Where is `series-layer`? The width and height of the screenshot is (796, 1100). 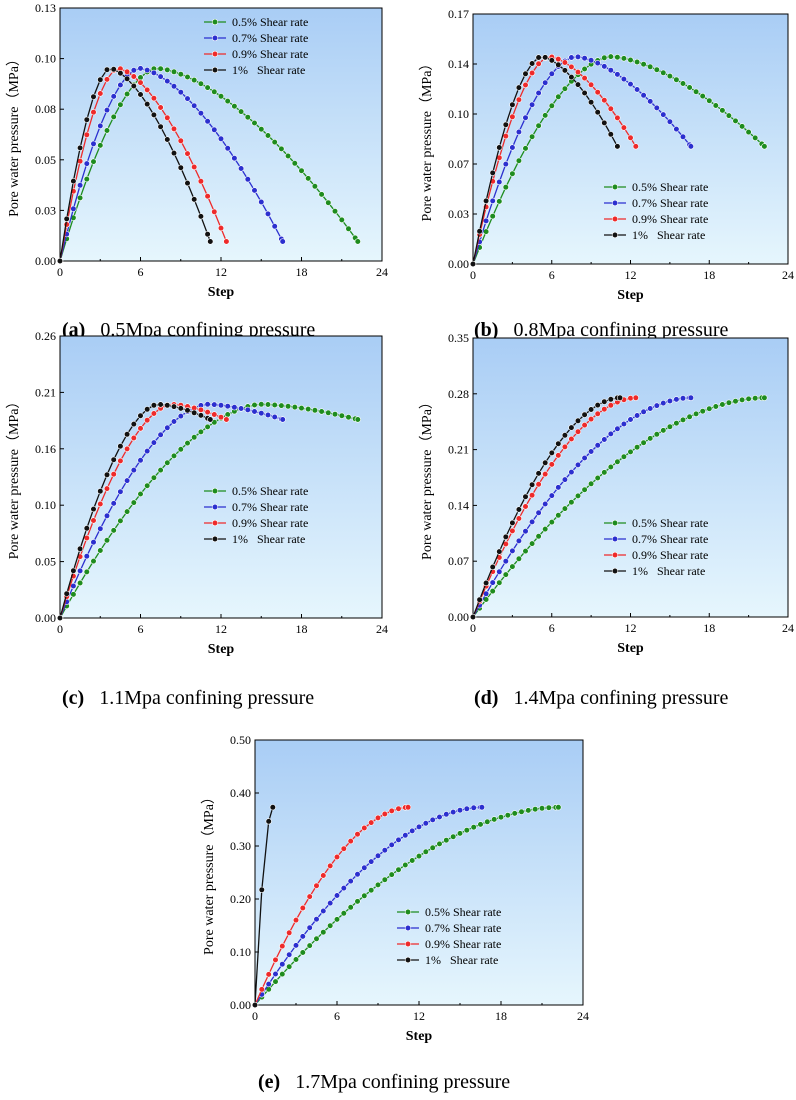 series-layer is located at coordinates (618, 507).